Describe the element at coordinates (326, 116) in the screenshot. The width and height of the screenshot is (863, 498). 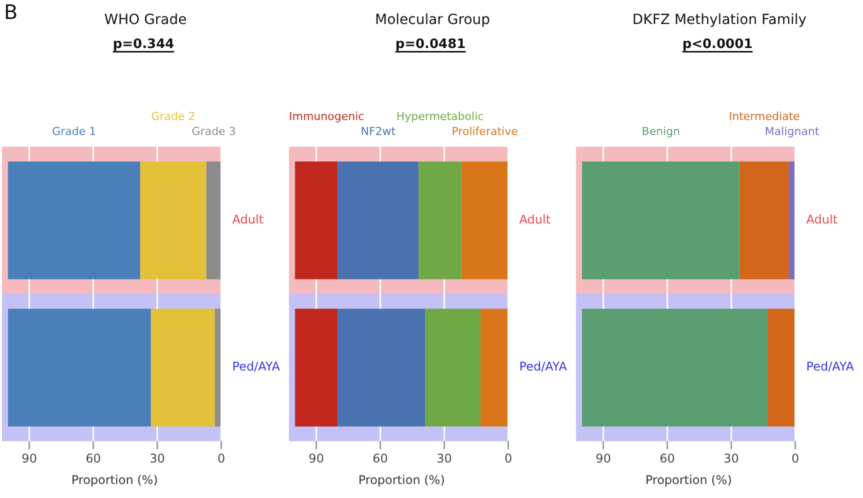
I see `text: Immunogenic` at that location.